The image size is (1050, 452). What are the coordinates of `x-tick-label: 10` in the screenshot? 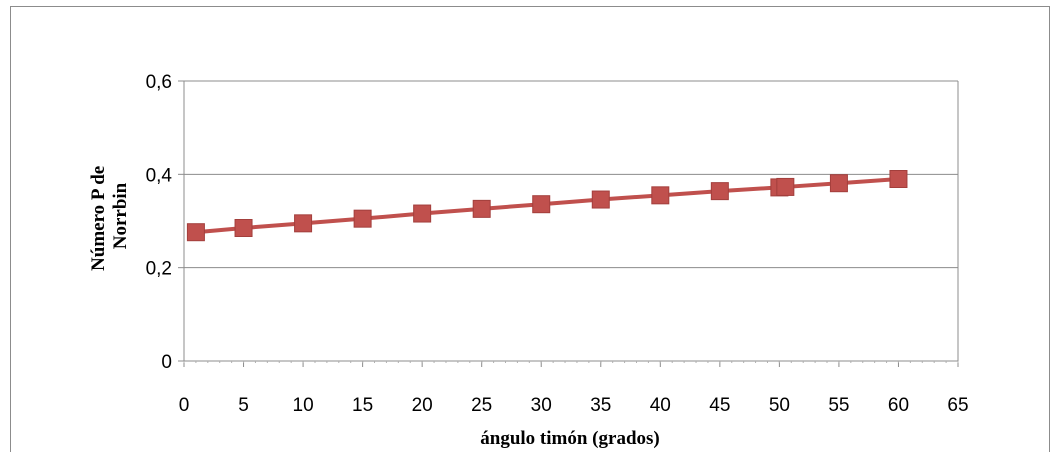 It's located at (303, 405).